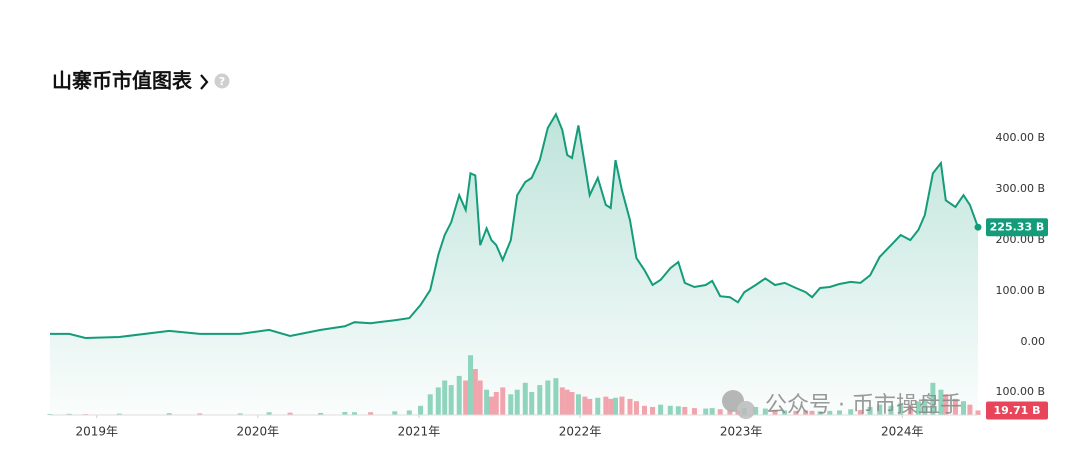  What do you see at coordinates (1033, 341) in the screenshot?
I see `y-tick-label: 0.00` at bounding box center [1033, 341].